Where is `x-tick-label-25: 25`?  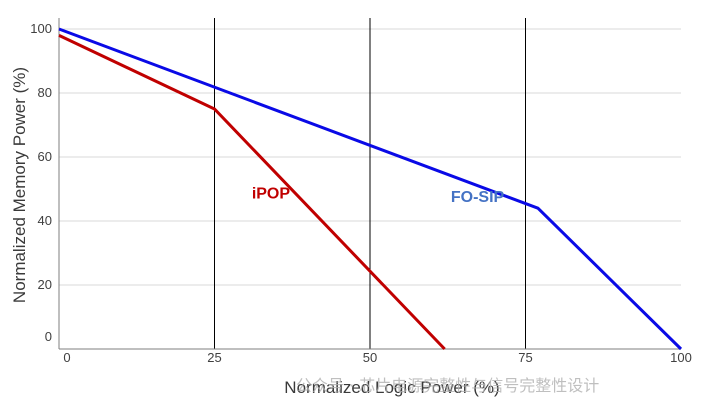 x-tick-label-25: 25 is located at coordinates (214, 357).